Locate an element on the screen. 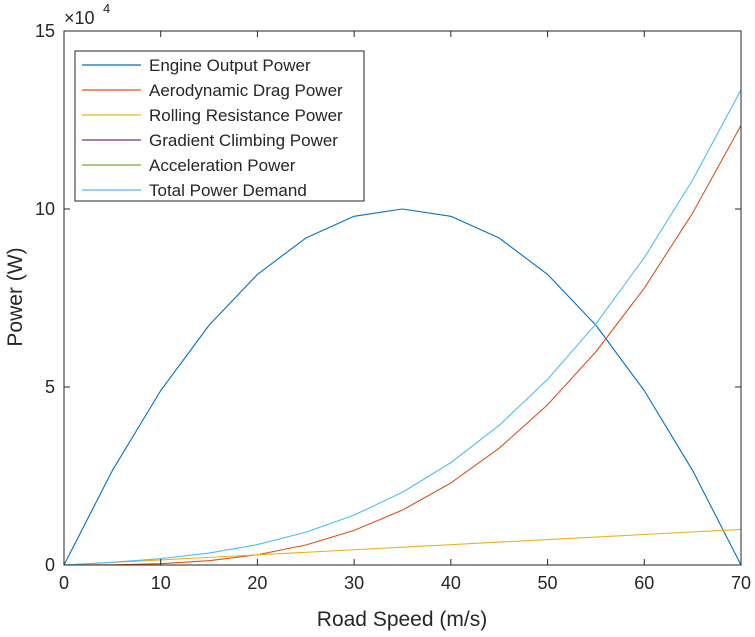 The image size is (755, 637). legend-label-4: Acceleration Power is located at coordinates (222, 165).